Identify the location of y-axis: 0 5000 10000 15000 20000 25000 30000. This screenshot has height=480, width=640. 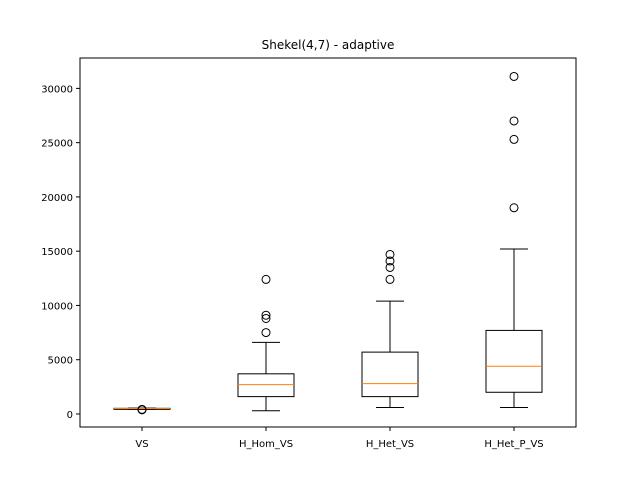
(60, 252).